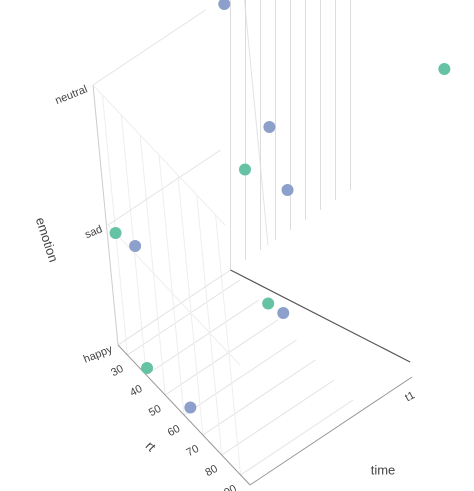  I want to click on z-tick-label: neutral, so click(72, 95).